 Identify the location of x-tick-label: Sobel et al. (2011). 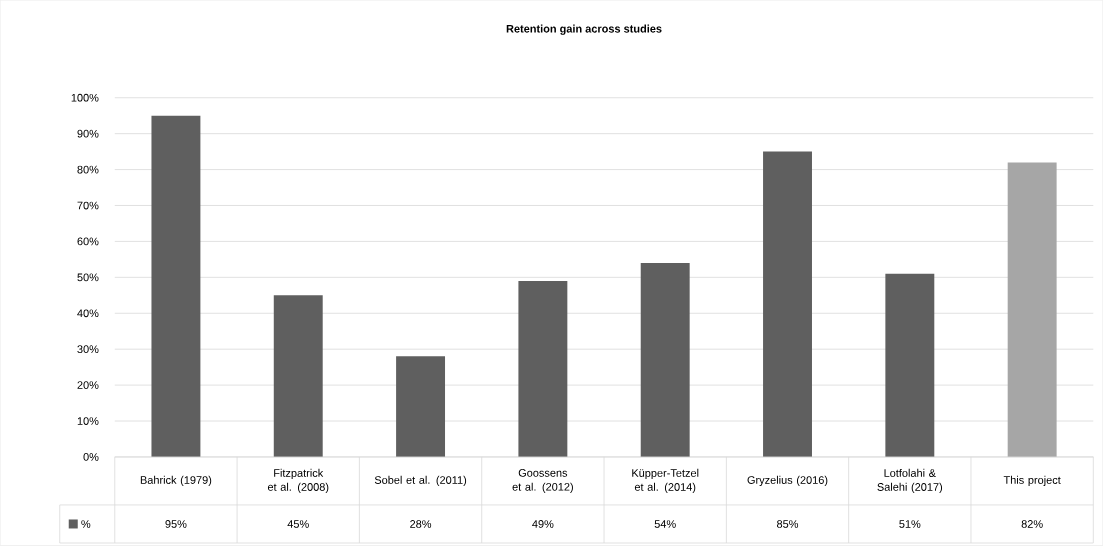
(420, 481).